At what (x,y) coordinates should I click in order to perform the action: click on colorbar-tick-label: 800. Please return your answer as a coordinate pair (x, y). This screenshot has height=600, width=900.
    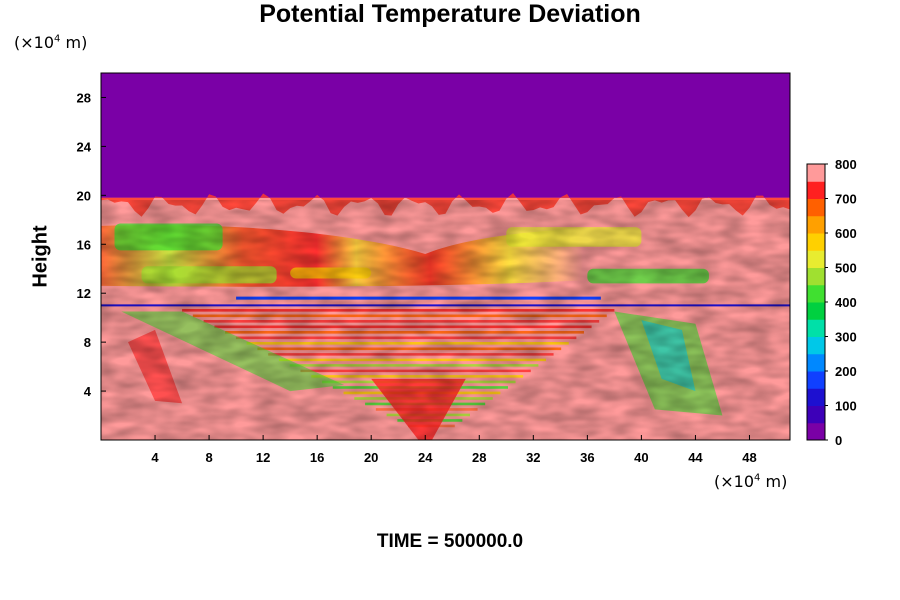
    Looking at the image, I should click on (846, 164).